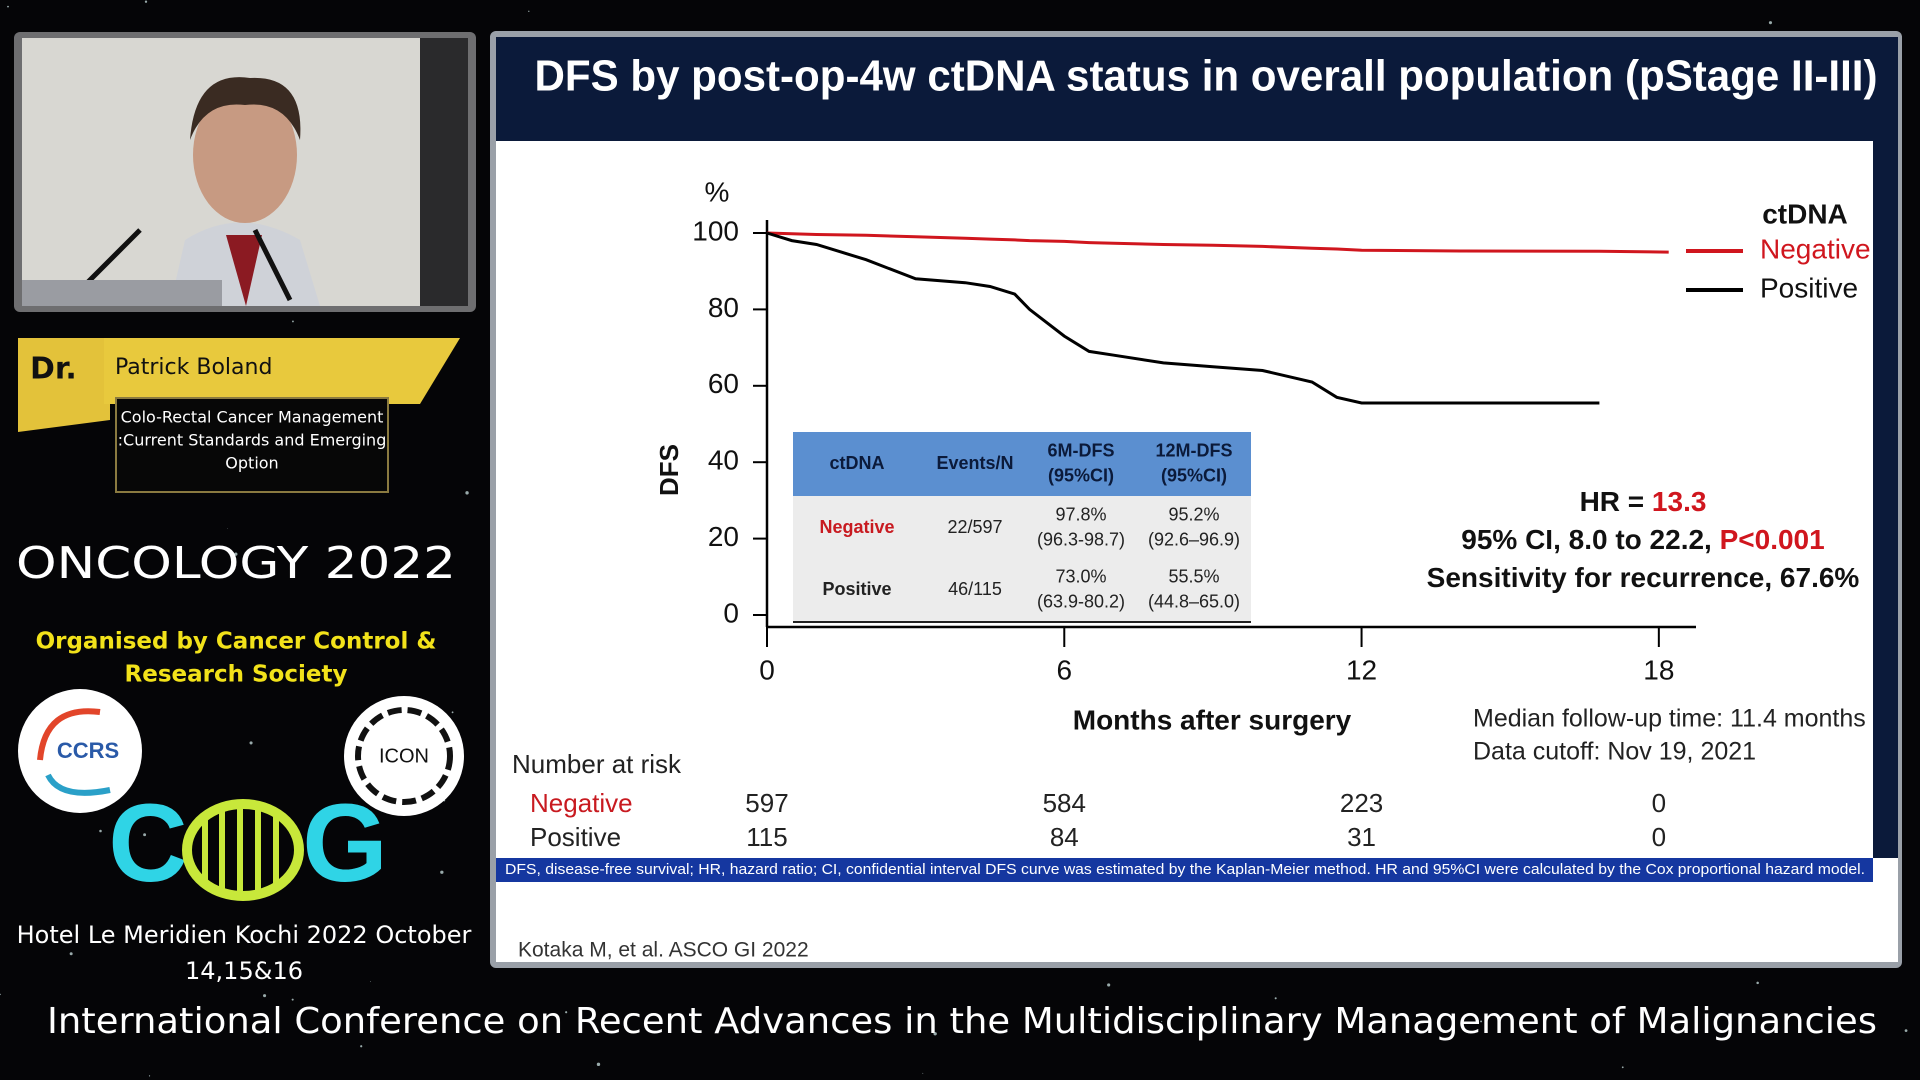  What do you see at coordinates (53, 369) in the screenshot?
I see `speaker-prefix: Dr.` at bounding box center [53, 369].